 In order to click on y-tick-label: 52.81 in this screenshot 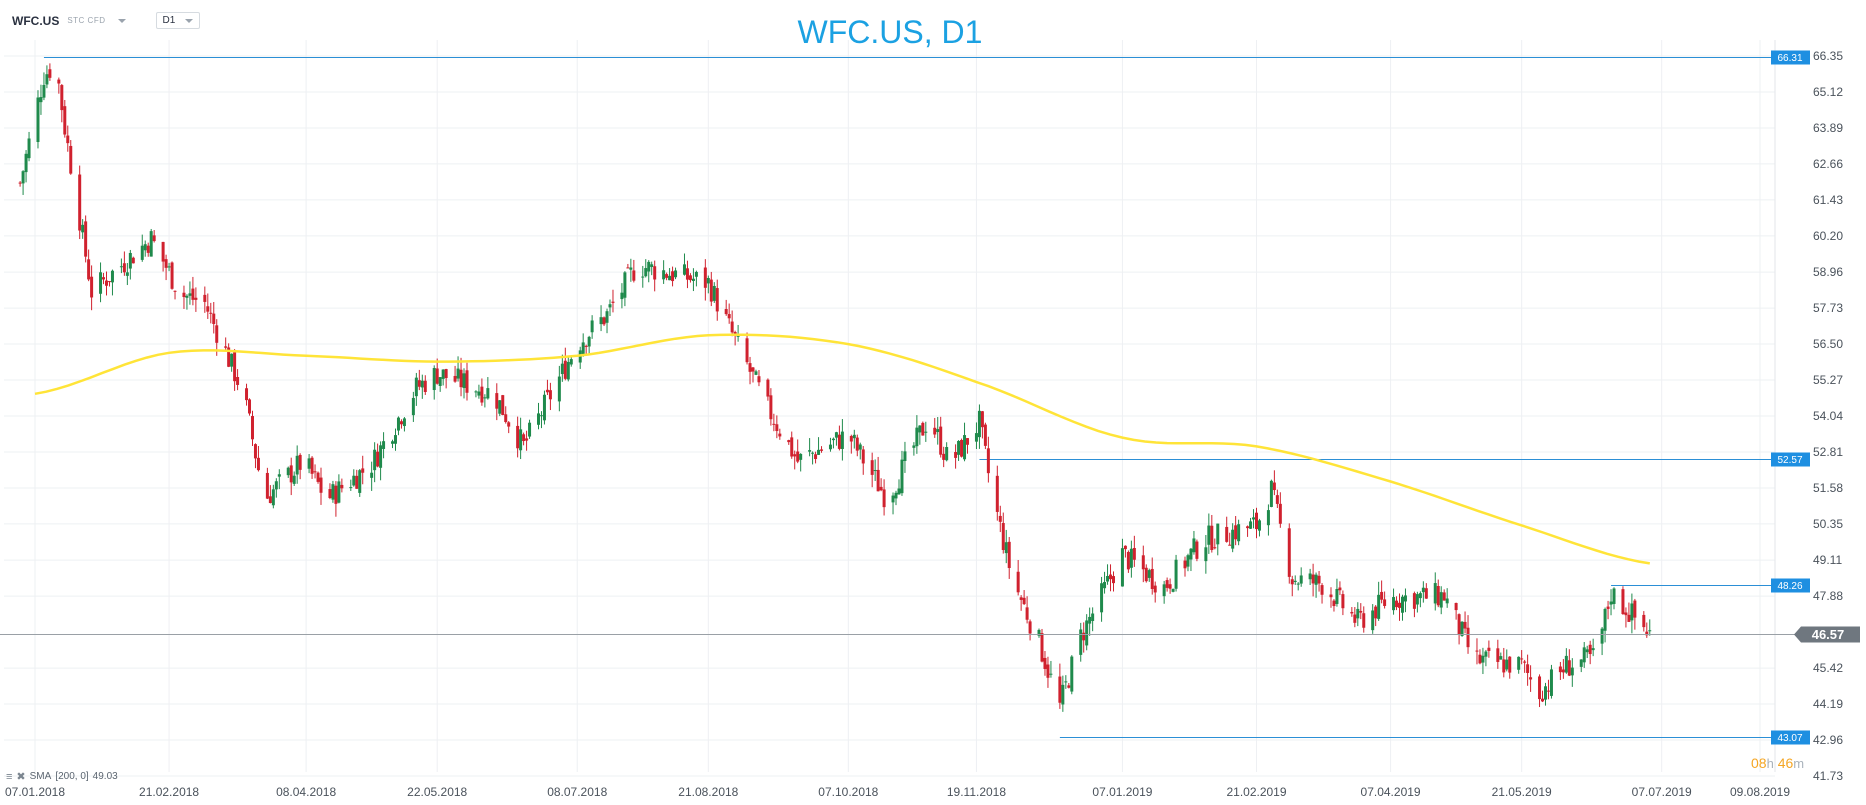, I will do `click(1828, 452)`.